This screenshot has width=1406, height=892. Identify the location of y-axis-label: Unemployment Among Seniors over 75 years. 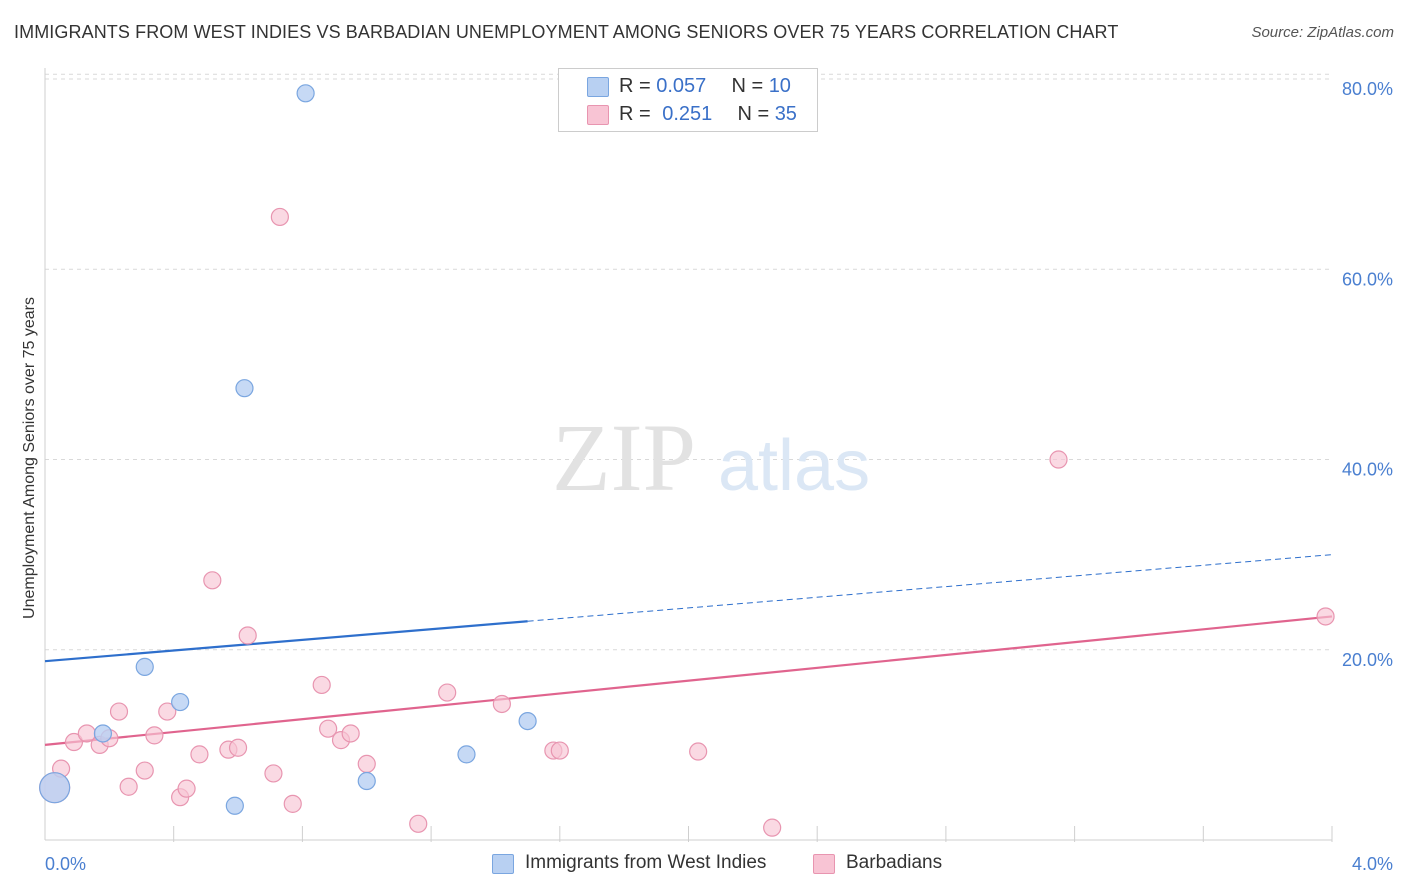
(29, 458).